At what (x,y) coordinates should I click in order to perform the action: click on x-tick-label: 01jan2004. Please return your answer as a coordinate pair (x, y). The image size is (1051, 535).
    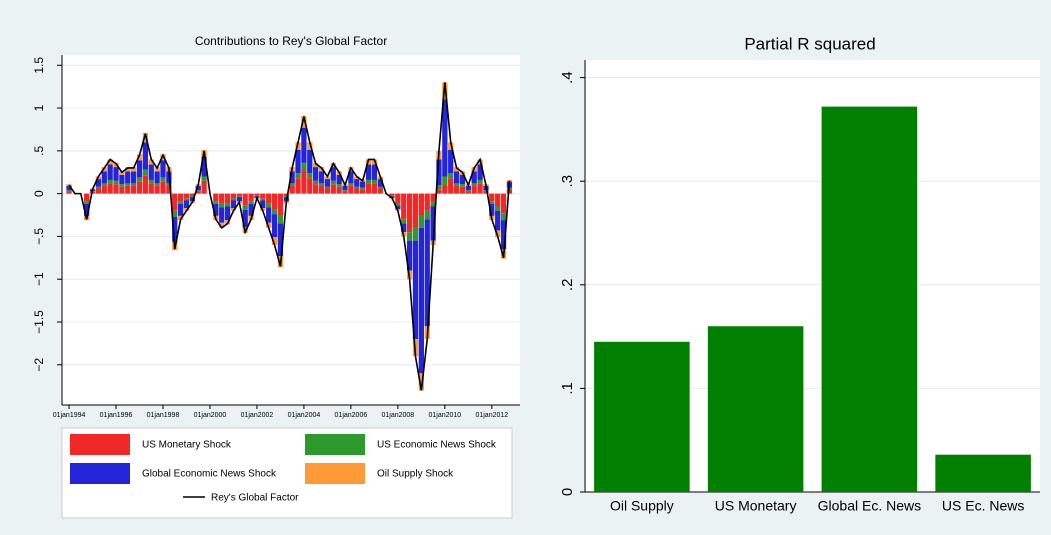
    Looking at the image, I should click on (304, 415).